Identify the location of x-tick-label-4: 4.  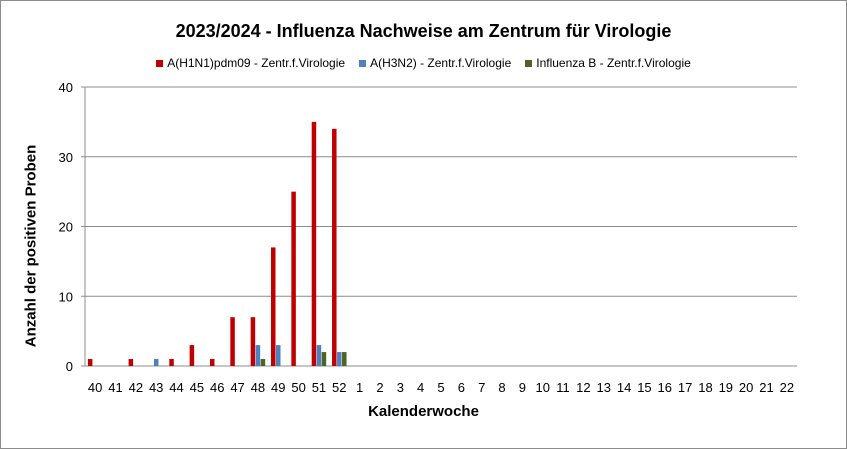
(420, 387).